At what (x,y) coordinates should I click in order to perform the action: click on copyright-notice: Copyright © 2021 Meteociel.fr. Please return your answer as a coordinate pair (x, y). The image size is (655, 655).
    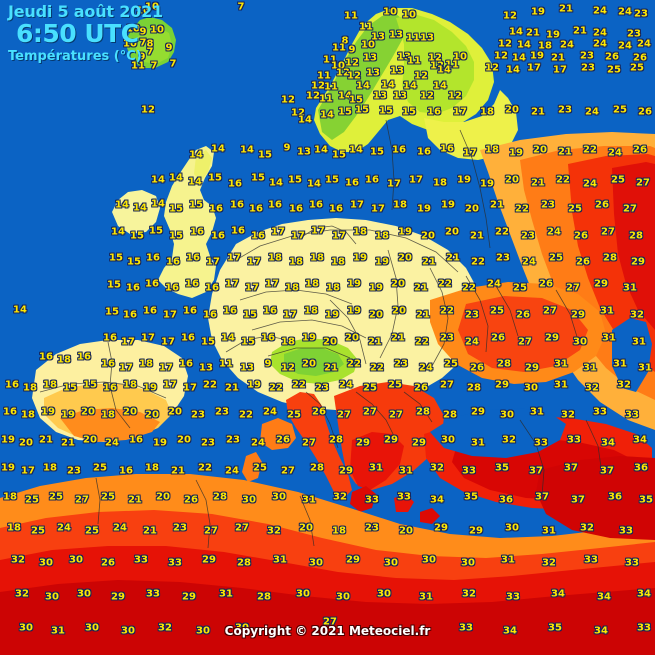
    Looking at the image, I should click on (327, 631).